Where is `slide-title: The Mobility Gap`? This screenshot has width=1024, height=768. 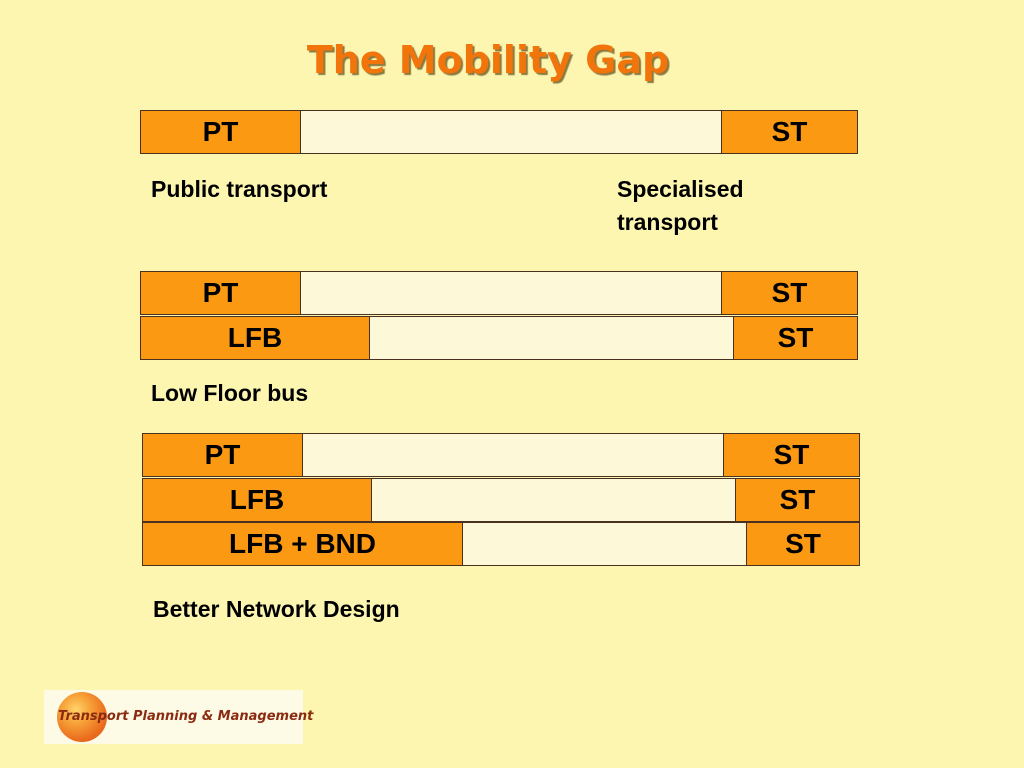 slide-title: The Mobility Gap is located at coordinates (488, 60).